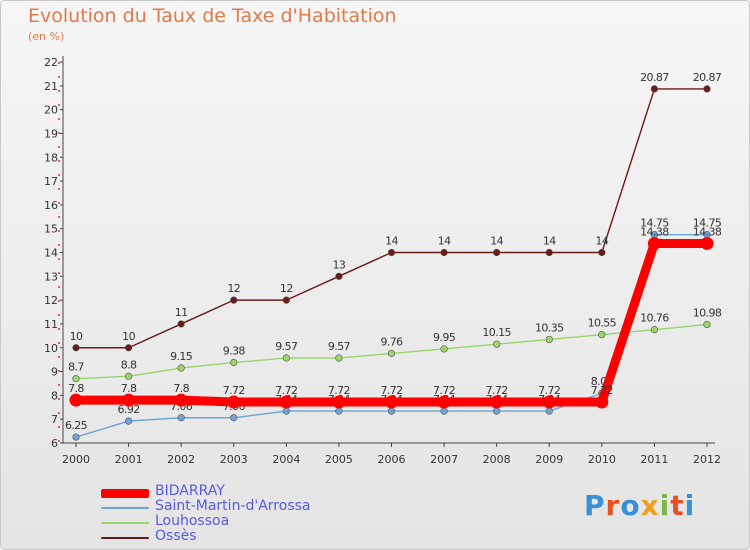 The image size is (750, 550). Describe the element at coordinates (190, 491) in the screenshot. I see `legend-label: BIDARRAY` at that location.